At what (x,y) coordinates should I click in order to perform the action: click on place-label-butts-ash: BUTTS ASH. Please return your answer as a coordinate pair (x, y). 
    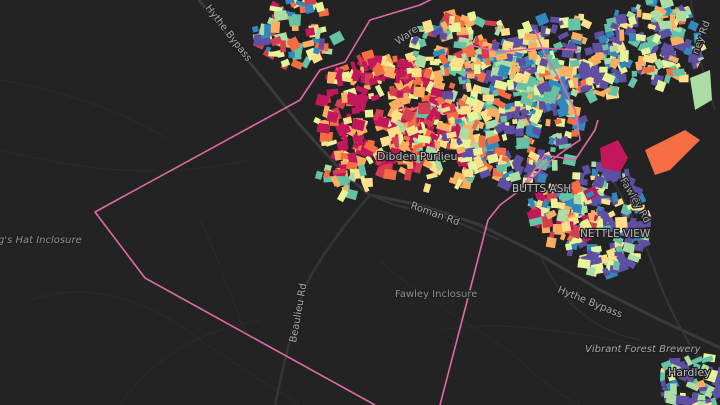
    Looking at the image, I should click on (542, 189).